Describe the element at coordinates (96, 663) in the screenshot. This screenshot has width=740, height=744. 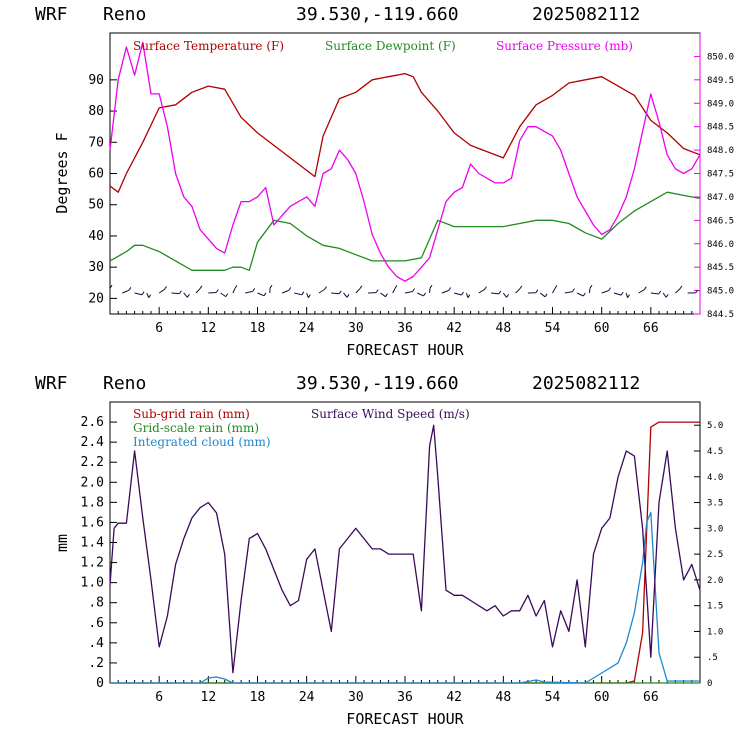
I see `p2-y-tick-label: .2` at that location.